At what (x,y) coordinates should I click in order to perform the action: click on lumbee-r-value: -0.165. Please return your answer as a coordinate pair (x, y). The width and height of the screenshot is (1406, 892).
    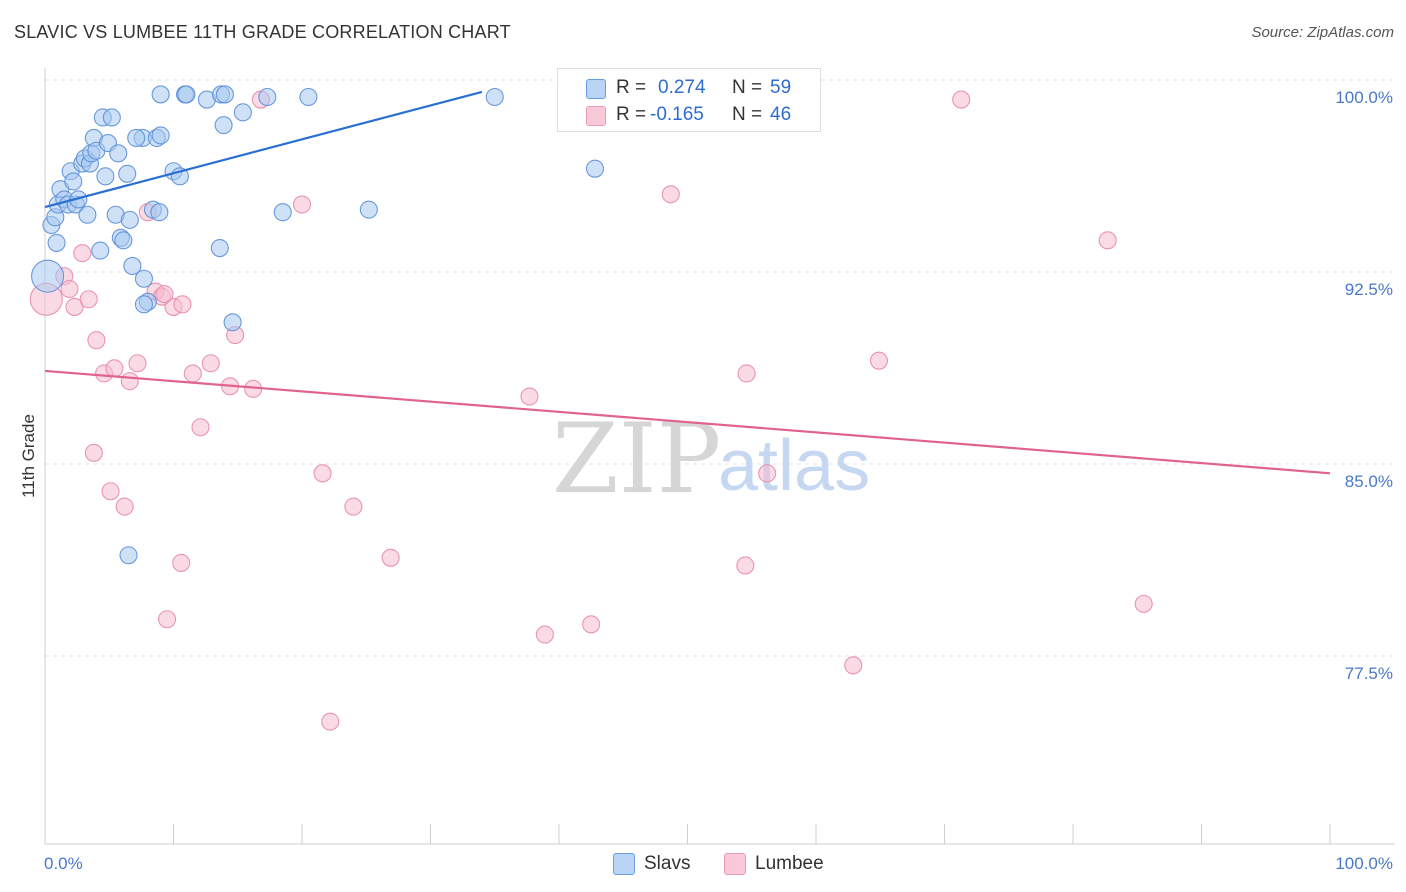
    Looking at the image, I should click on (677, 114).